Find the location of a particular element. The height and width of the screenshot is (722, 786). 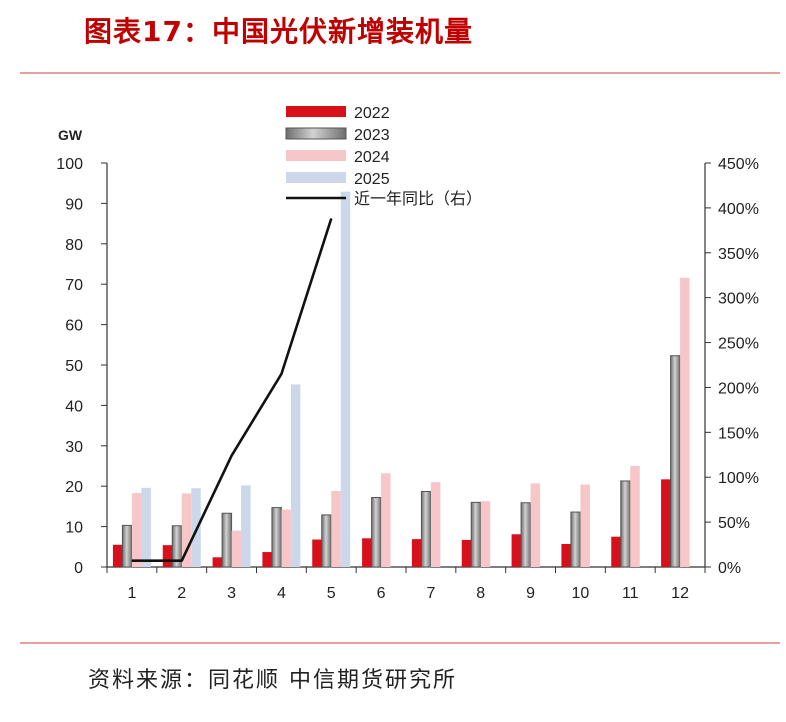

x-tick-label: 8 is located at coordinates (480, 593).